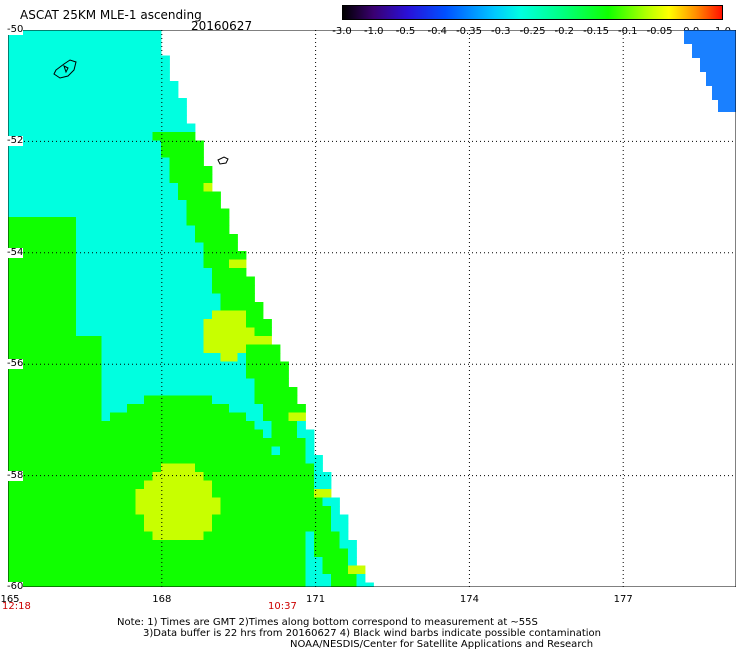 This screenshot has width=740, height=650. What do you see at coordinates (469, 599) in the screenshot?
I see `longitude-label: 174` at bounding box center [469, 599].